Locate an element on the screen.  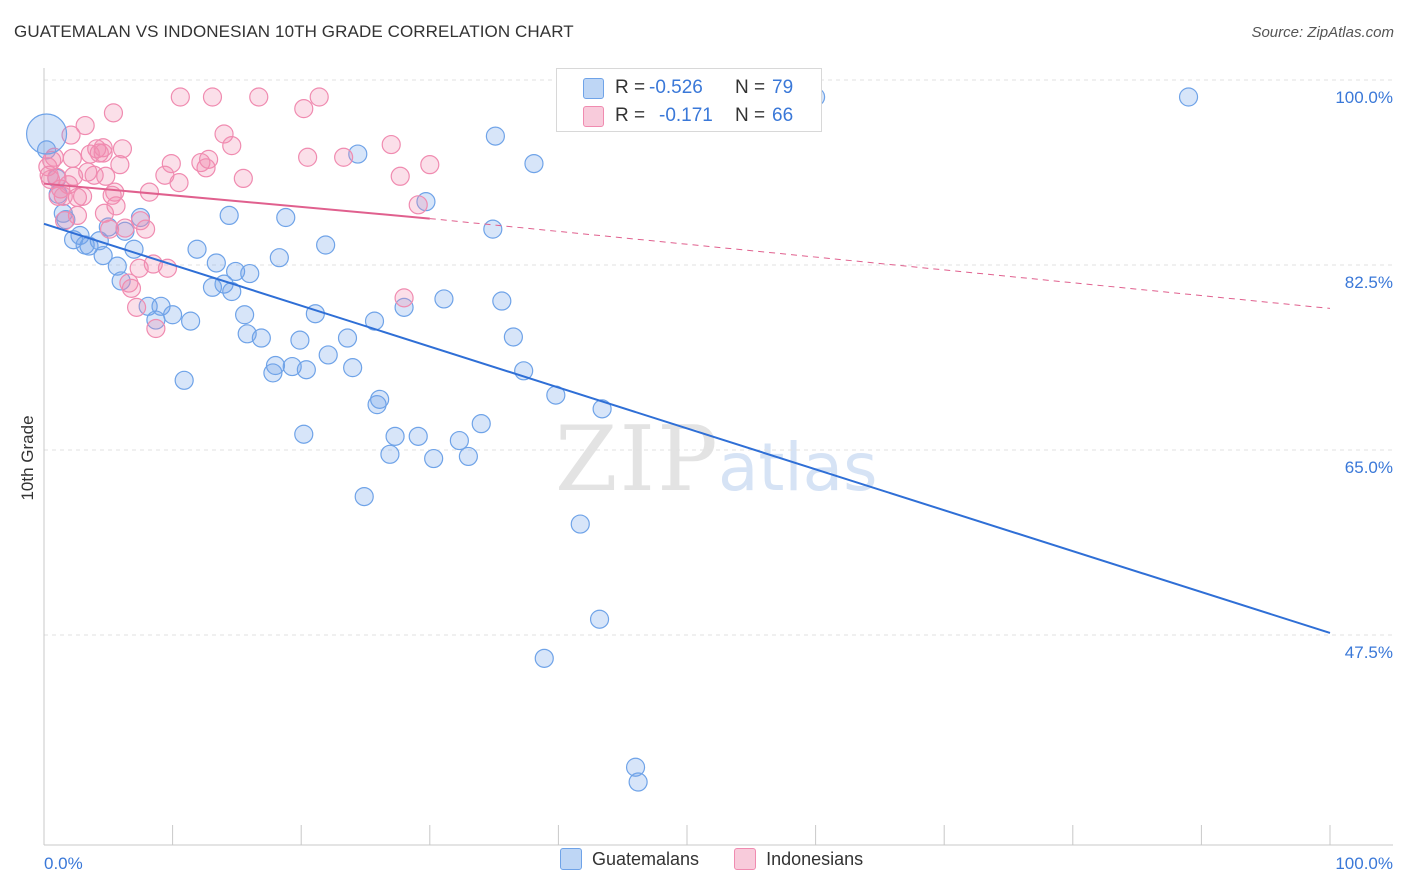
r-label: R = is located at coordinates (630, 115).